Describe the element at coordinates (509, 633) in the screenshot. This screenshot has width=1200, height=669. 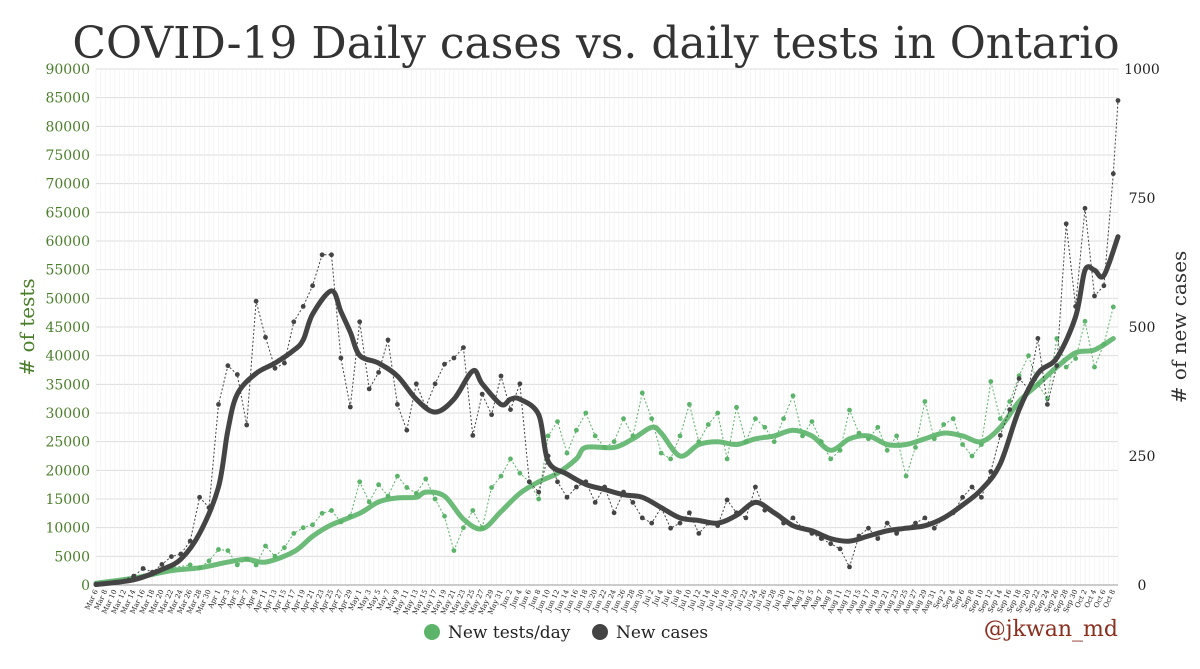
I see `legend-label-tests: New tests/day` at that location.